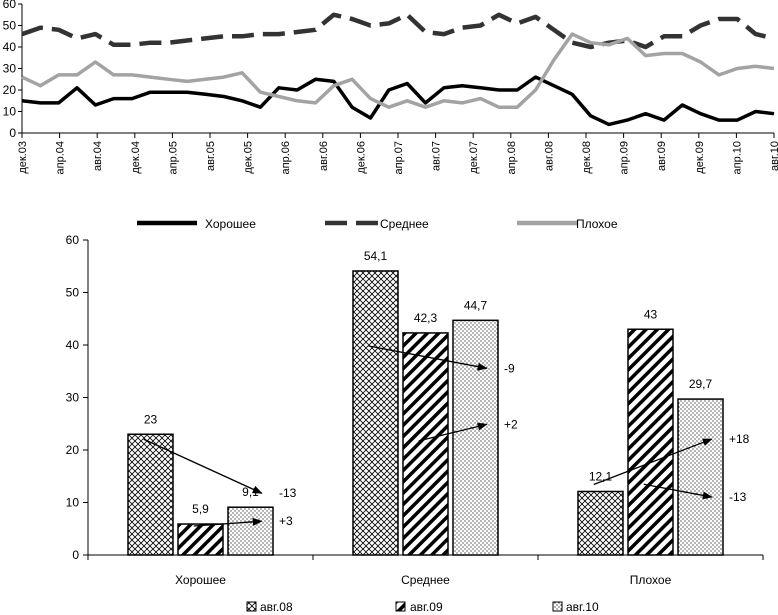 The height and width of the screenshot is (615, 778). What do you see at coordinates (701, 384) in the screenshot?
I see `bar-value-label: 29,7` at bounding box center [701, 384].